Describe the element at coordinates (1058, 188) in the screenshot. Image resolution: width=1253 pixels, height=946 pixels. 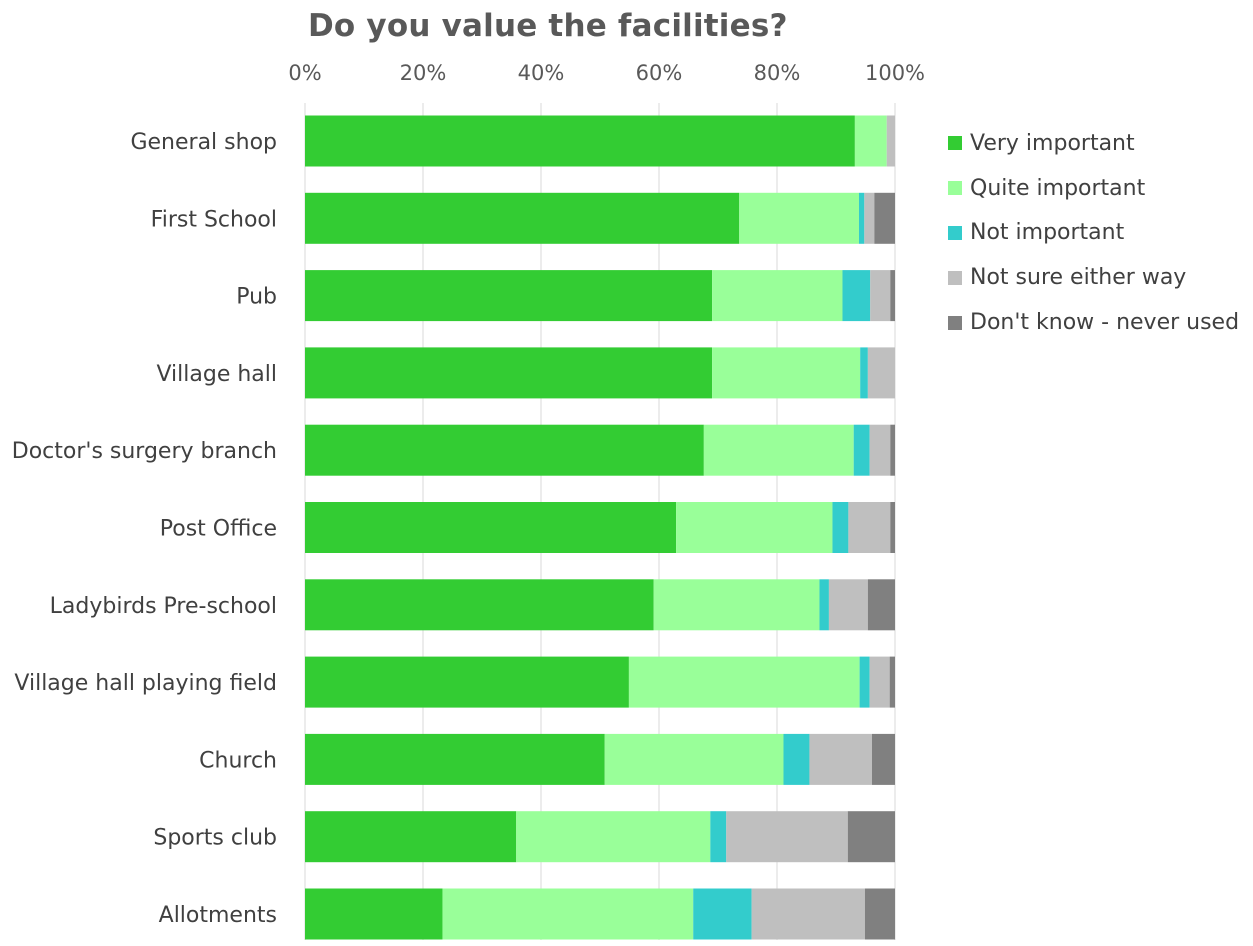
I see `legend-label: Quite important` at that location.